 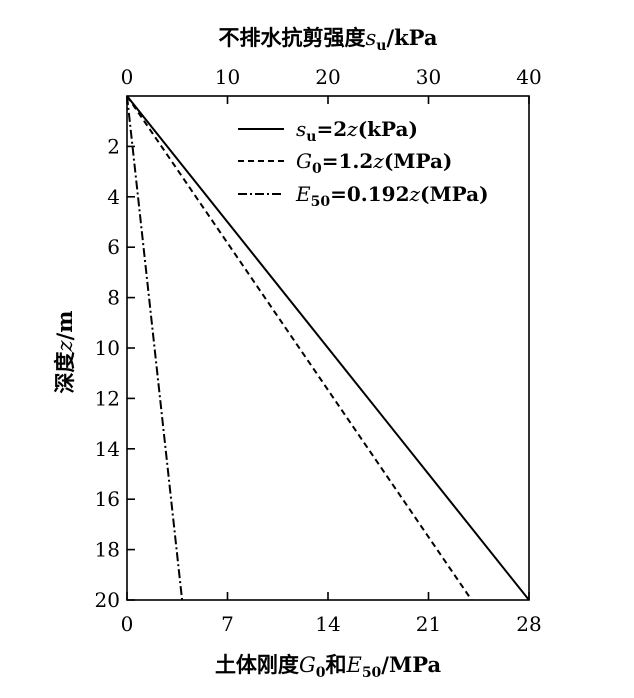 I want to click on bottom-tick-label: 28, so click(x=528, y=624).